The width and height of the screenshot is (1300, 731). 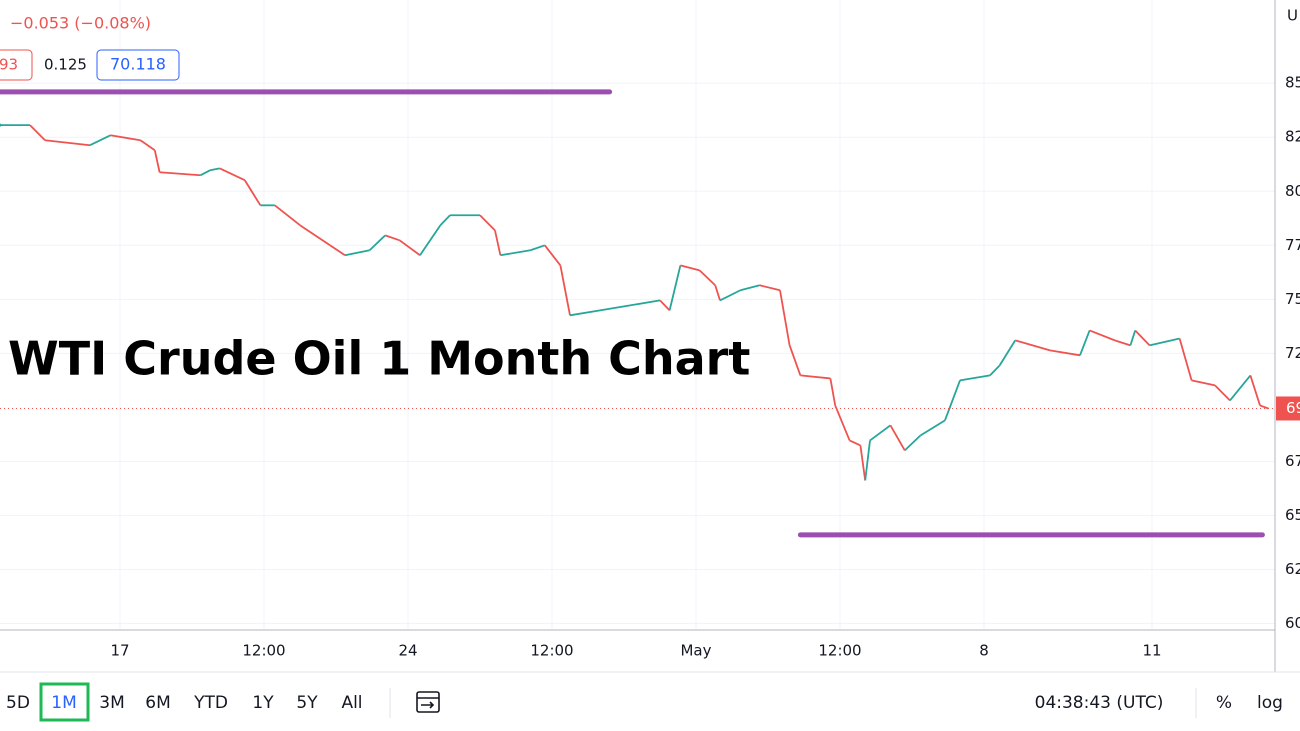 I want to click on range-button: 3M, so click(x=111, y=703).